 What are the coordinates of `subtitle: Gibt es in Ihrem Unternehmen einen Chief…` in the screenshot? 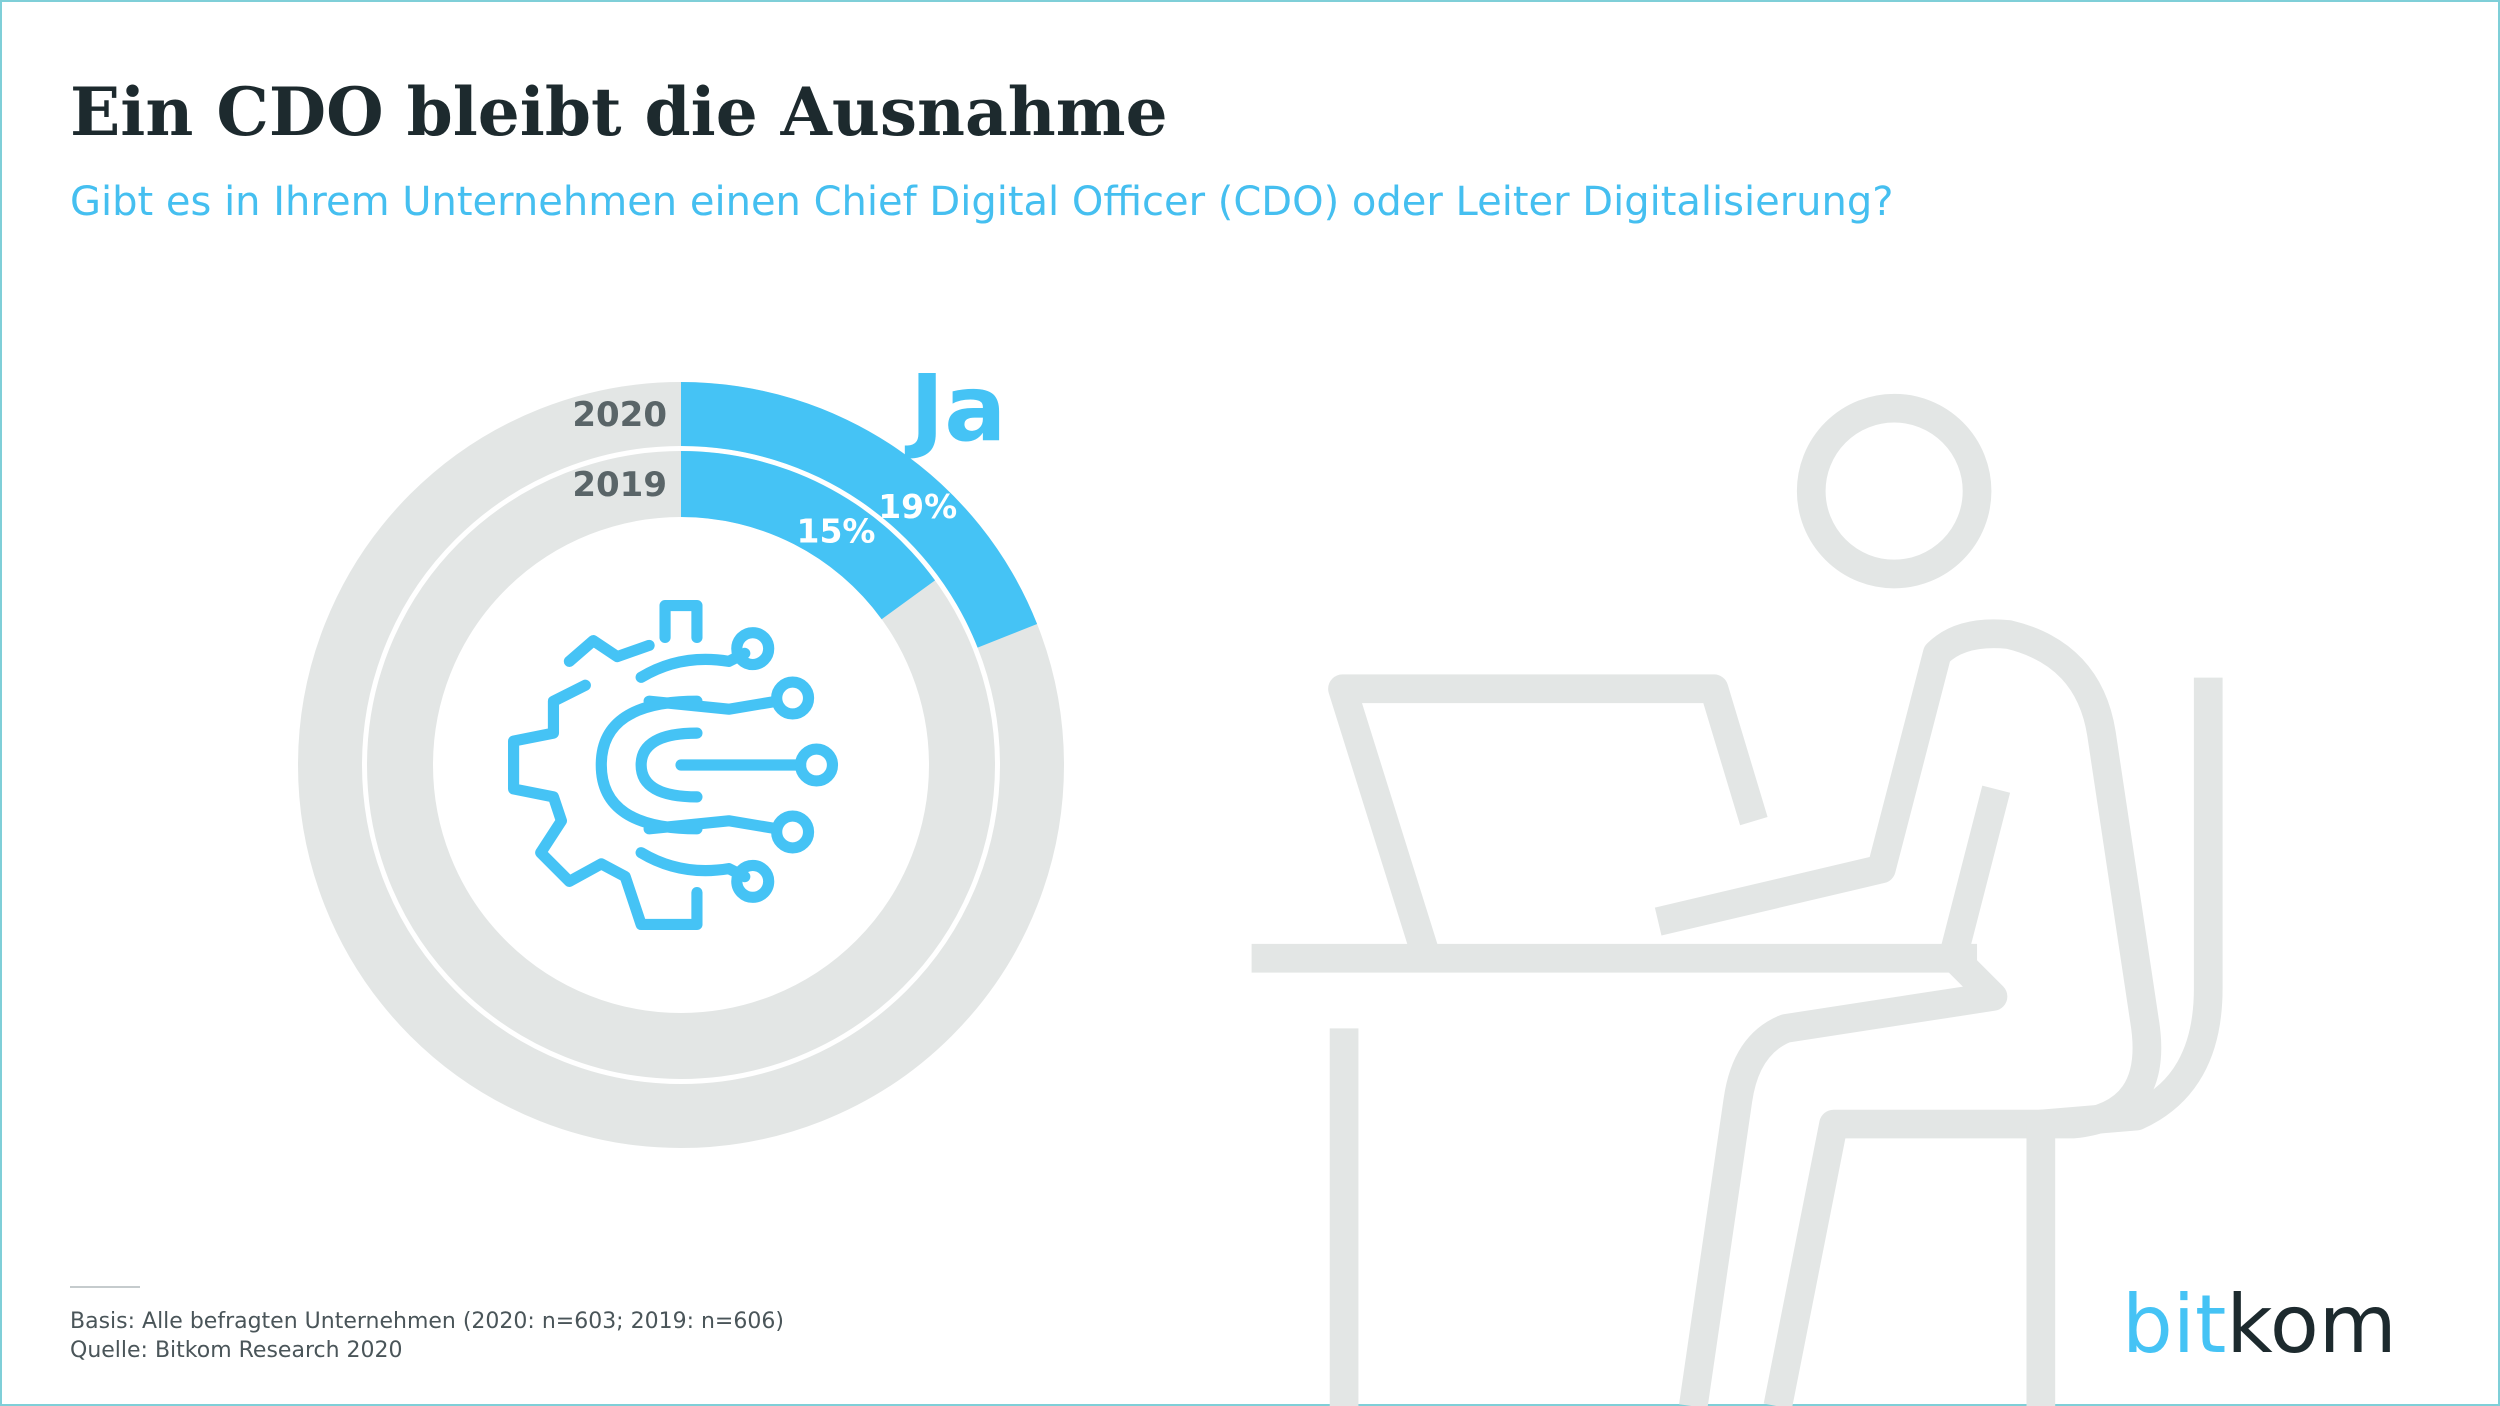 It's located at (981, 202).